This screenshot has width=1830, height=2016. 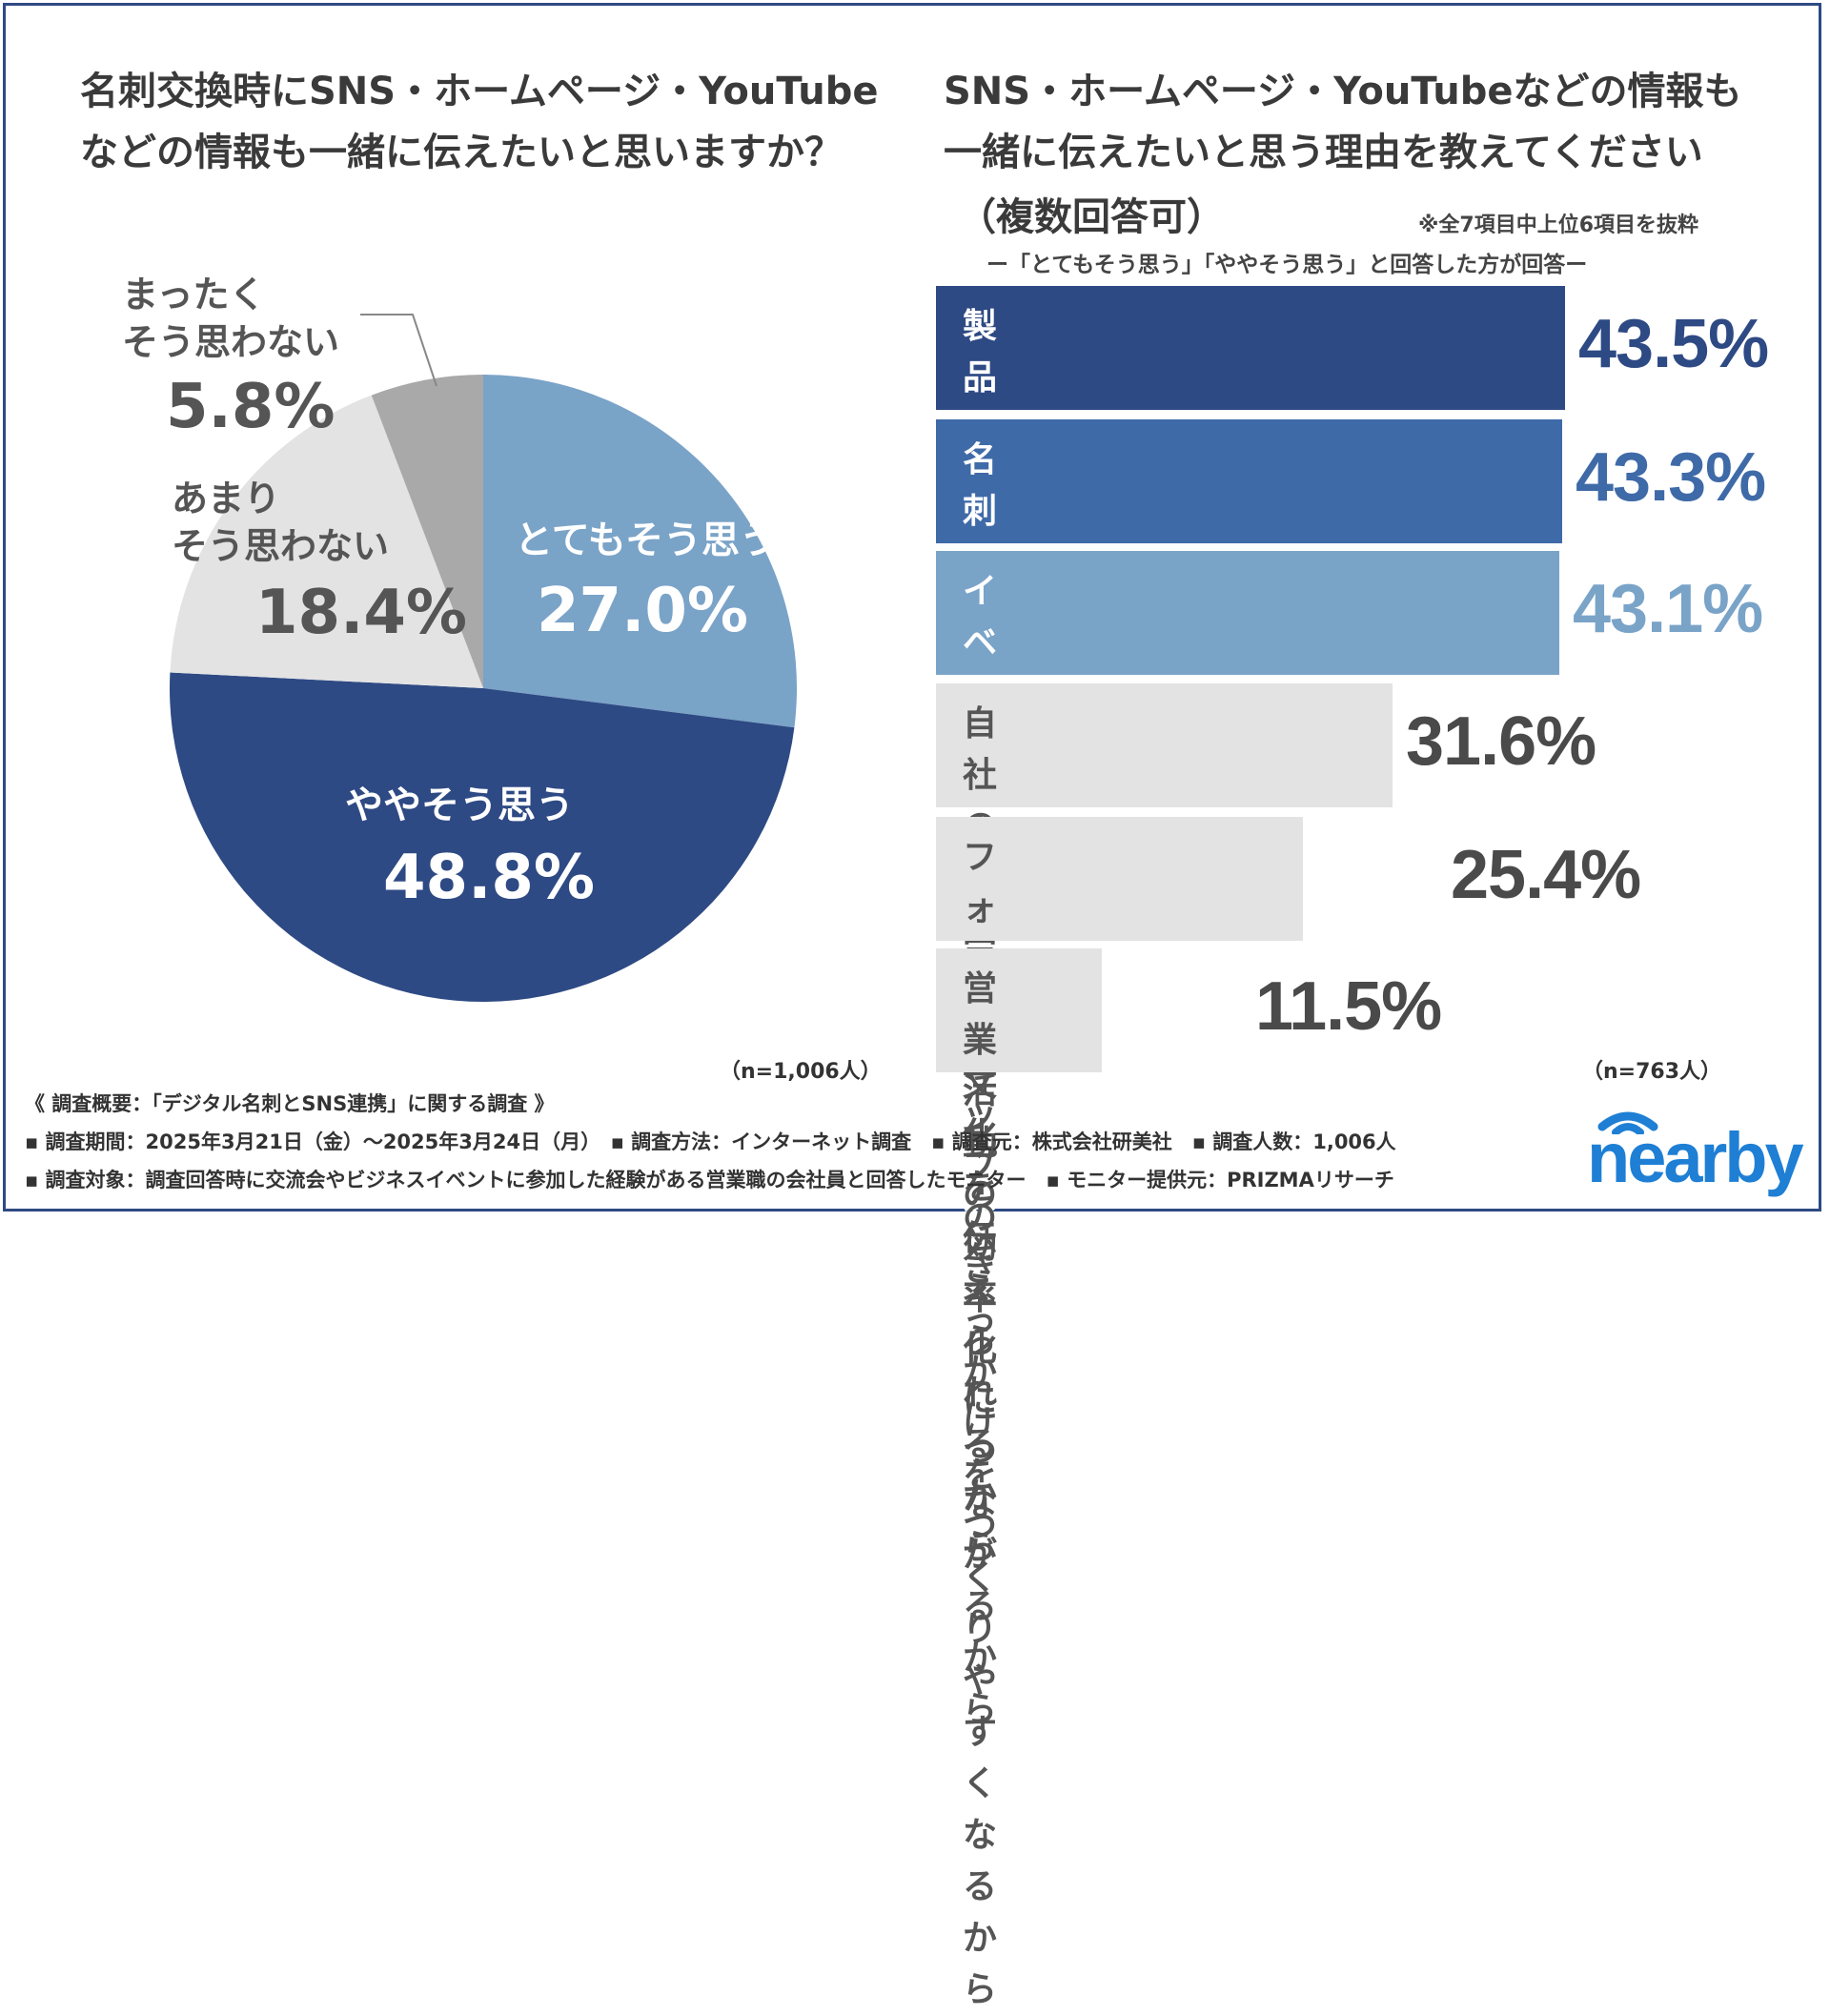 I want to click on slice-value-somewhat: 48.8%, so click(x=489, y=878).